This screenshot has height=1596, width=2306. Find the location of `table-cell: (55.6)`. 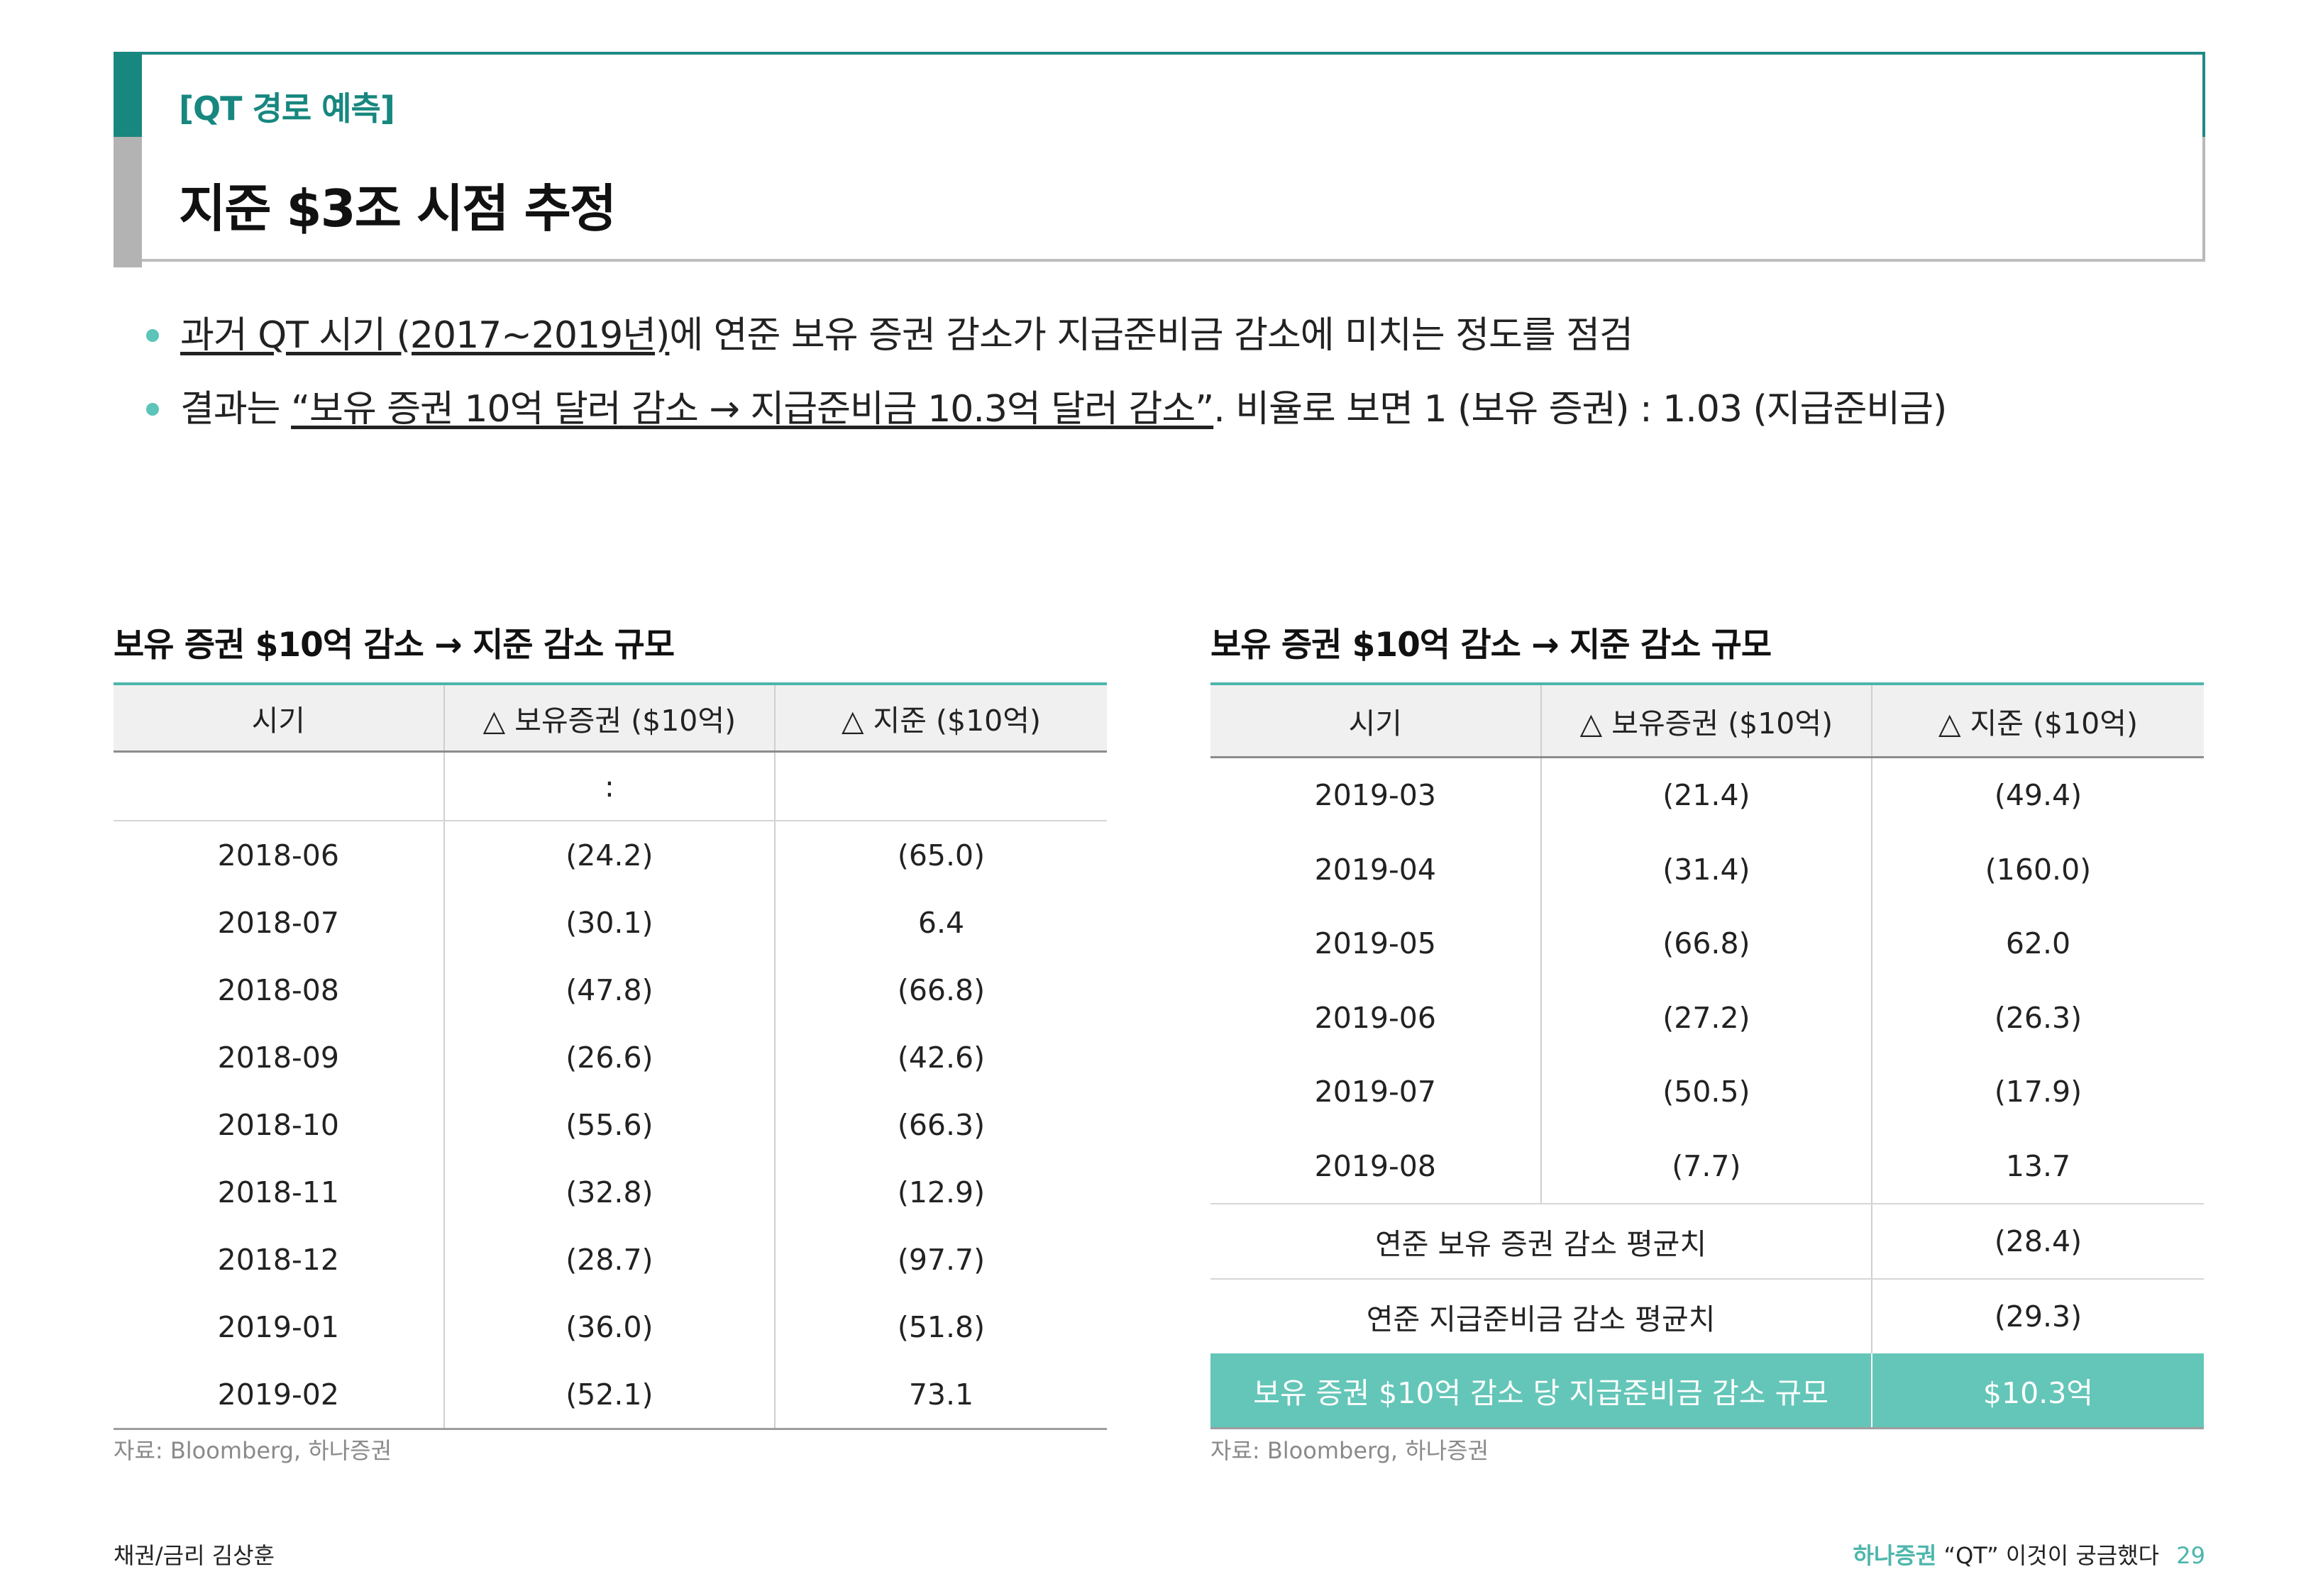

table-cell: (55.6) is located at coordinates (610, 1125).